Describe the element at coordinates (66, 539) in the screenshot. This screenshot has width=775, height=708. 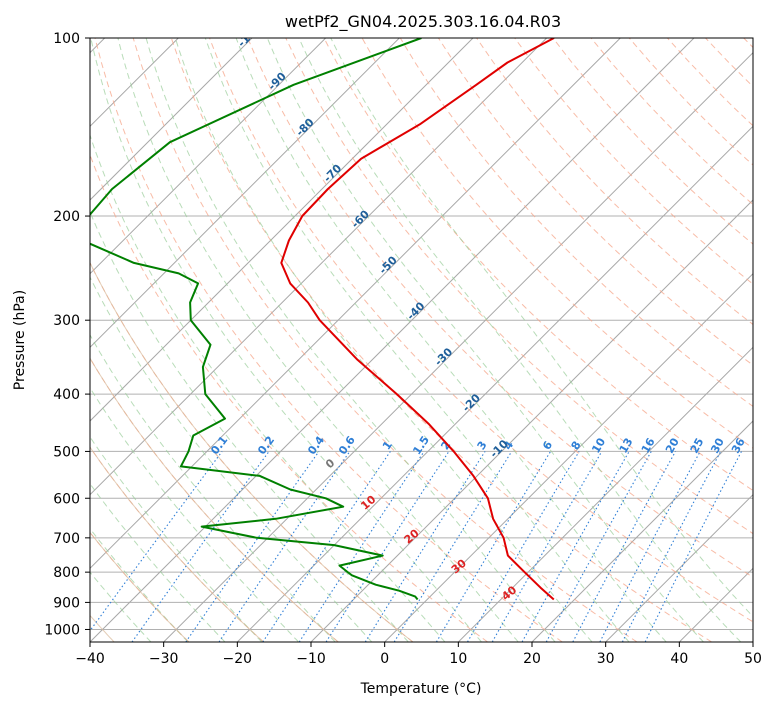
I see `y-tick-label: 700` at that location.